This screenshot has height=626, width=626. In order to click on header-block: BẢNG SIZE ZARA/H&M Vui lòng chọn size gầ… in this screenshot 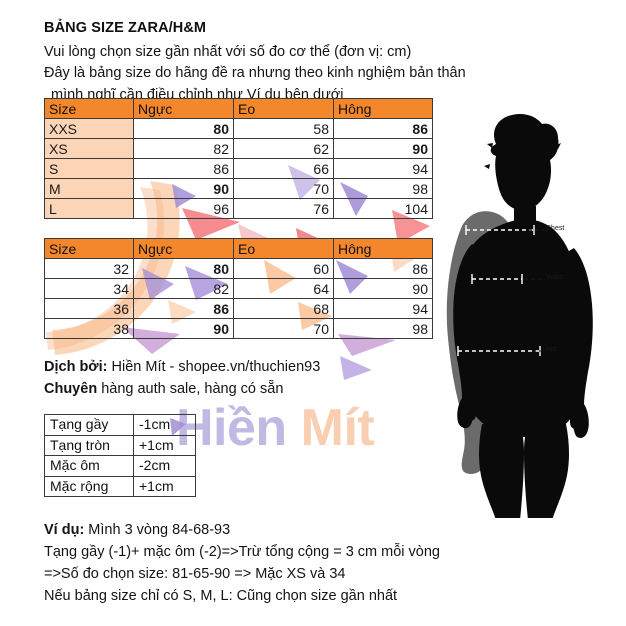, I will do `click(284, 62)`.